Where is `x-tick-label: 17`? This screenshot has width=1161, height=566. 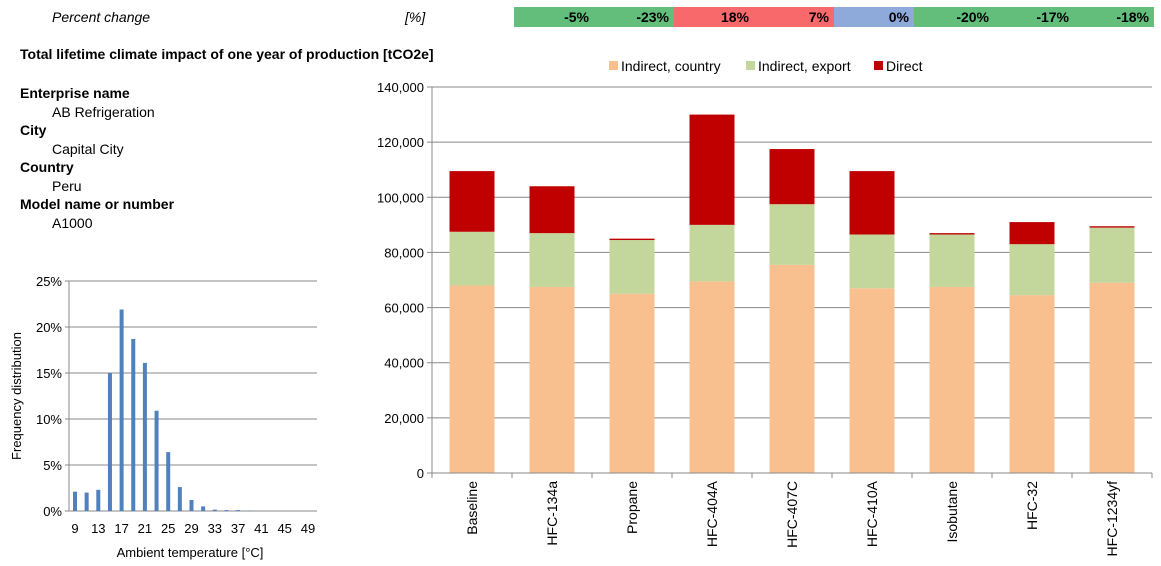 x-tick-label: 17 is located at coordinates (121, 528).